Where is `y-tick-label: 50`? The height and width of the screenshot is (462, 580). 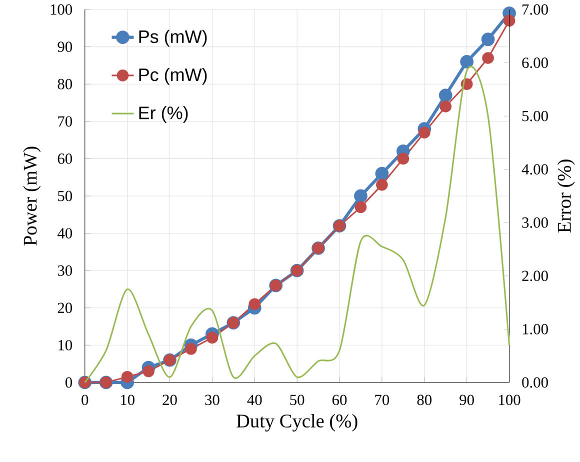
y-tick-label: 50 is located at coordinates (65, 196).